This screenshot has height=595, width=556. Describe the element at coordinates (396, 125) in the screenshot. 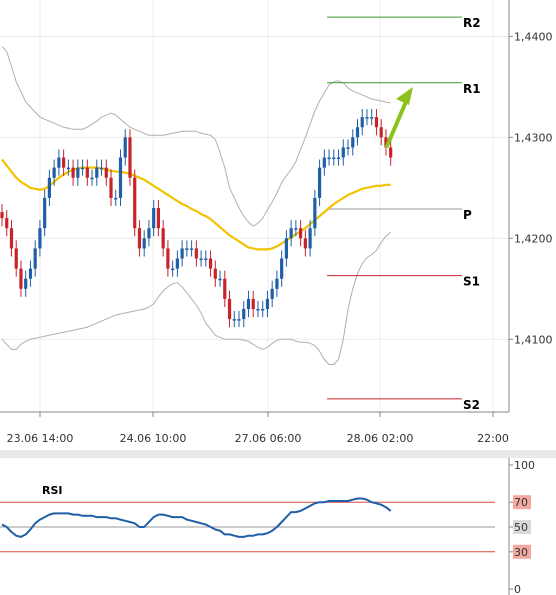

I see `trend-arrow-icon` at that location.